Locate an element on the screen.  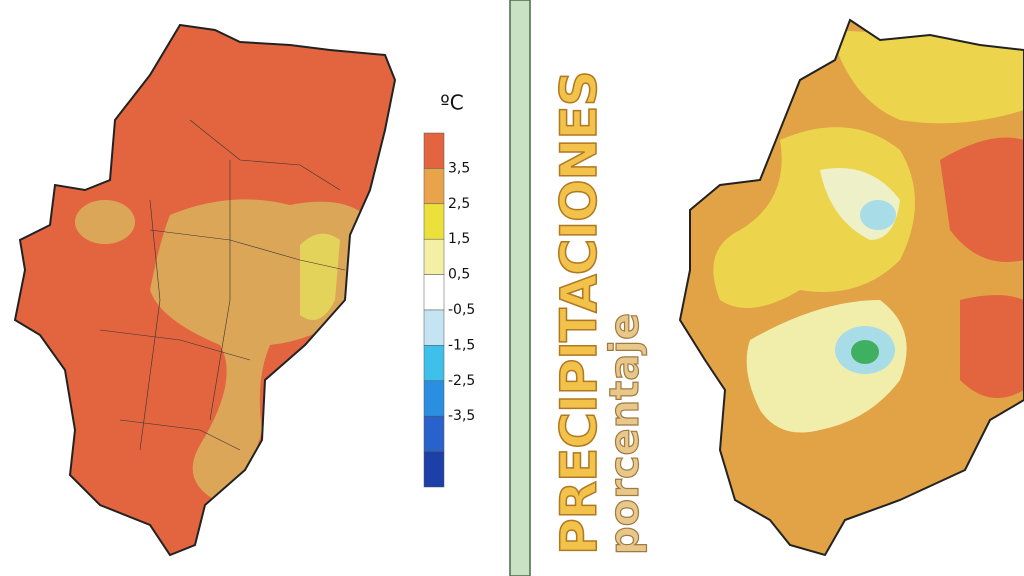
borders is located at coordinates (222, 285).